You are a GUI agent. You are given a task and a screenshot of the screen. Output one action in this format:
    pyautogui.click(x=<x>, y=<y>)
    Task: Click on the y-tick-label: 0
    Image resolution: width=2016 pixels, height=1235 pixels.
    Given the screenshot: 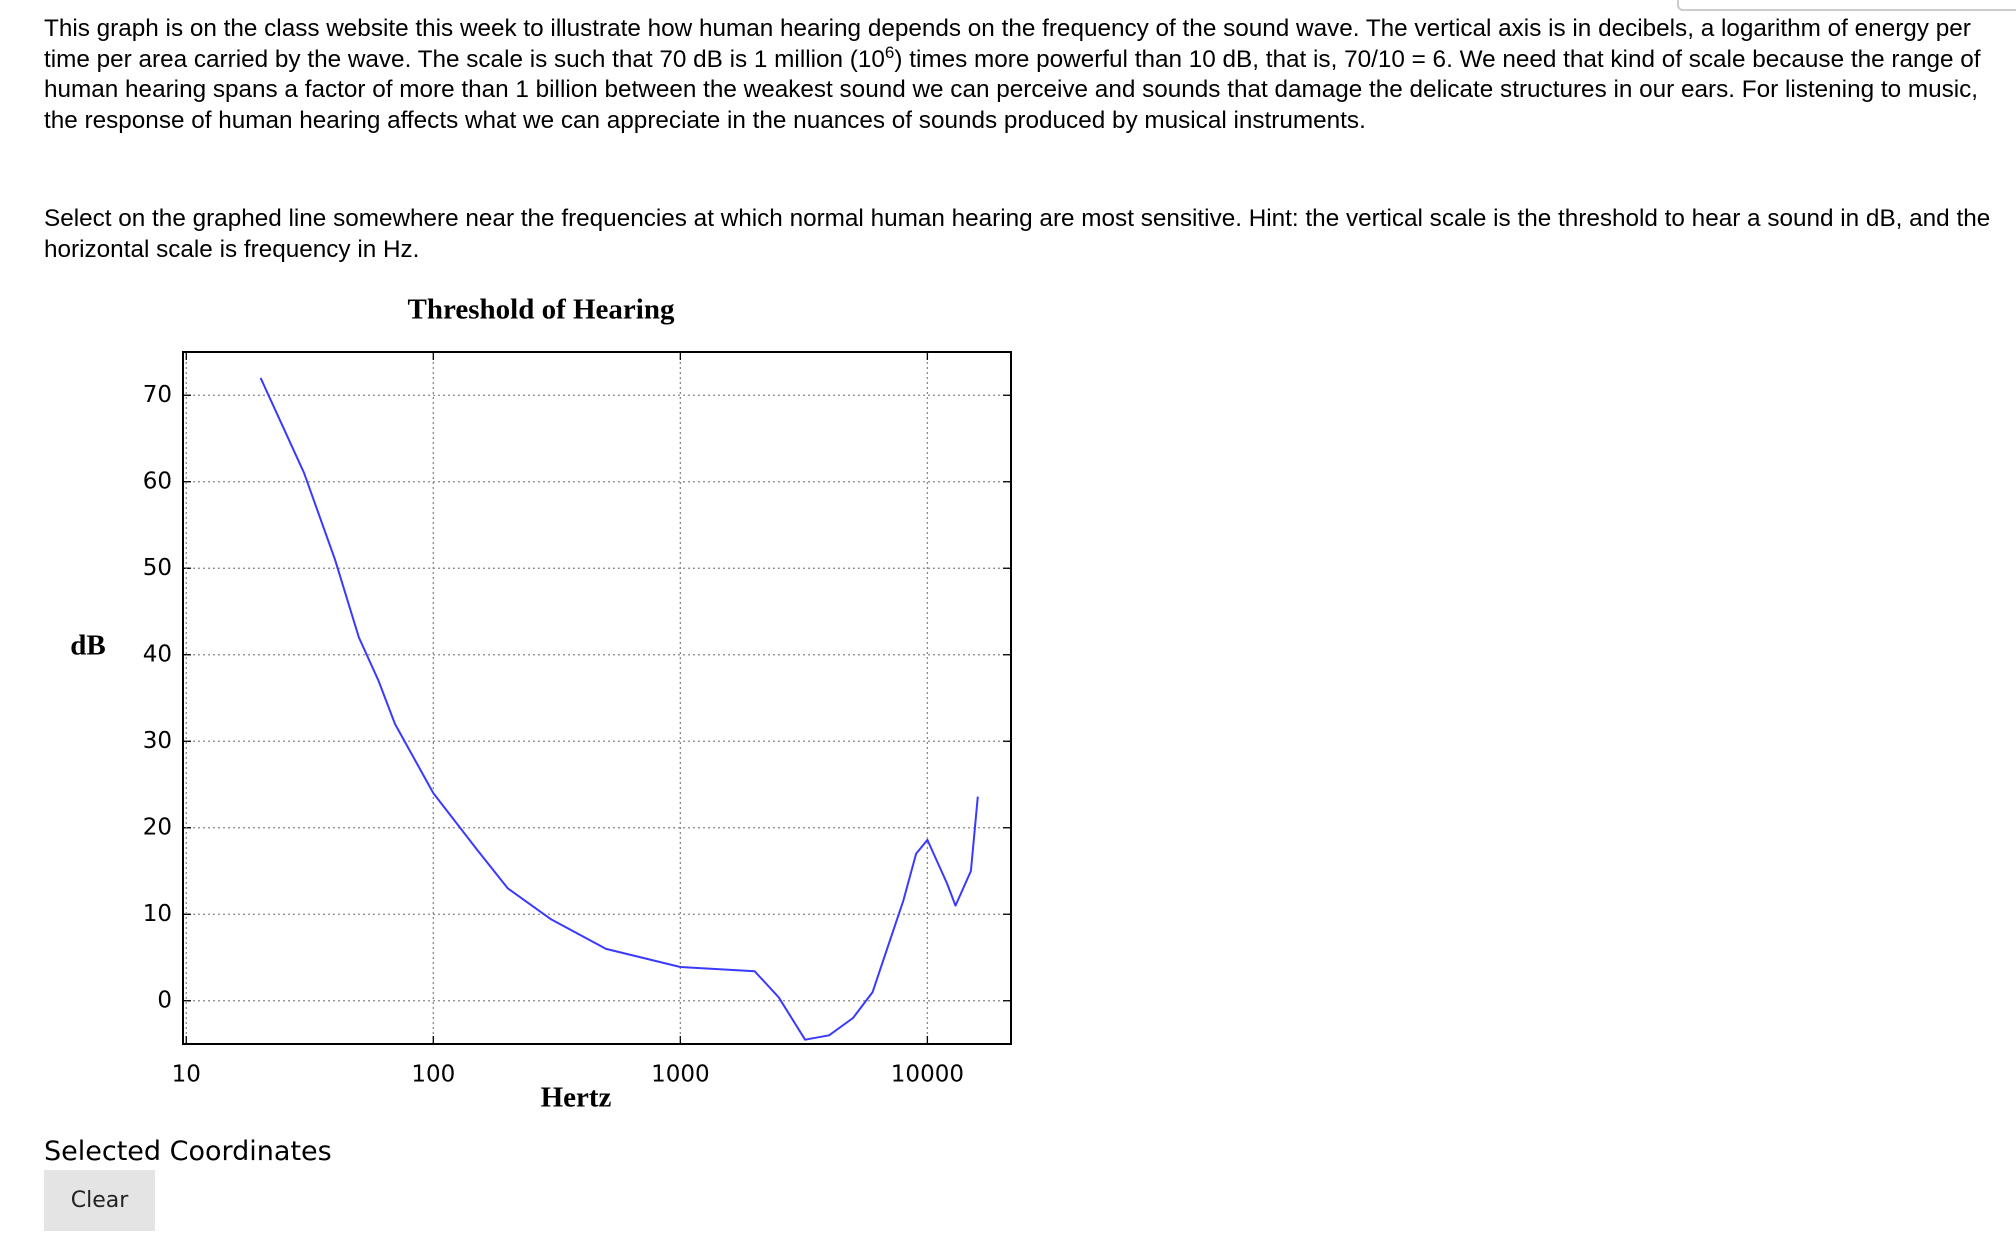 What is the action you would take?
    pyautogui.click(x=164, y=1000)
    